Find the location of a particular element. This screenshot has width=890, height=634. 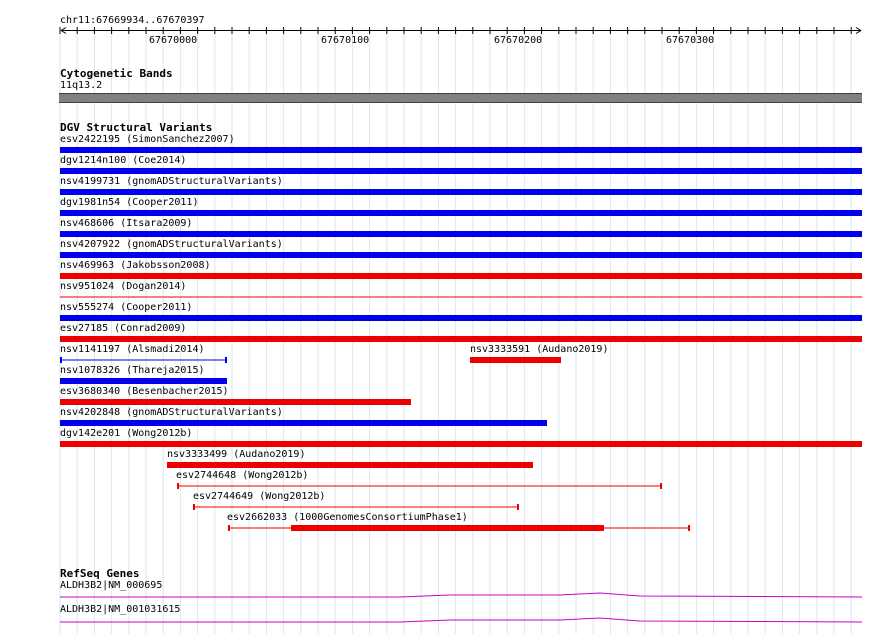

ruler-tick-label: 67670300 is located at coordinates (690, 40).